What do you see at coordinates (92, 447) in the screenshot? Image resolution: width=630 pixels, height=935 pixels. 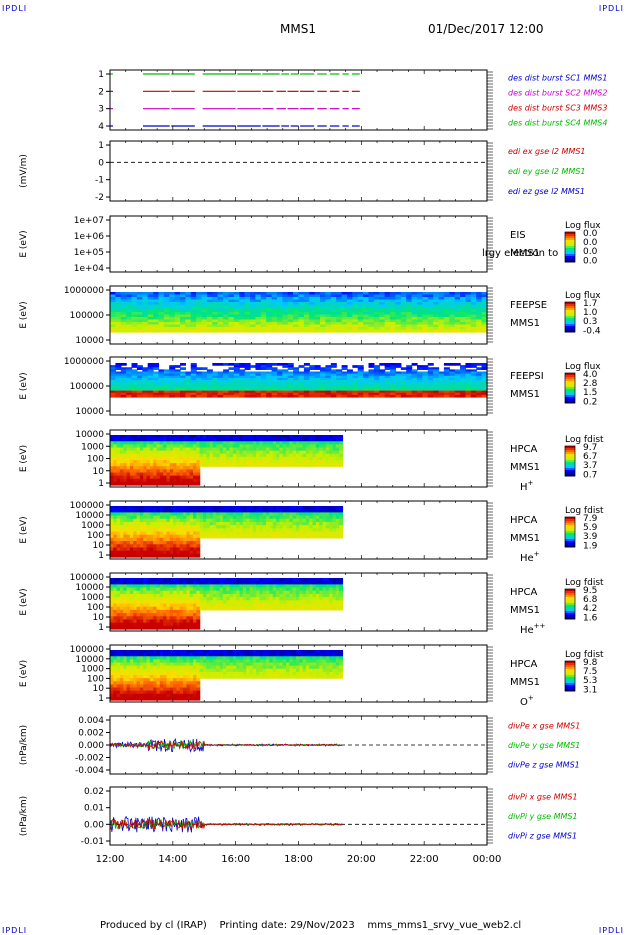 I see `y-tick-label: 1000` at bounding box center [92, 447].